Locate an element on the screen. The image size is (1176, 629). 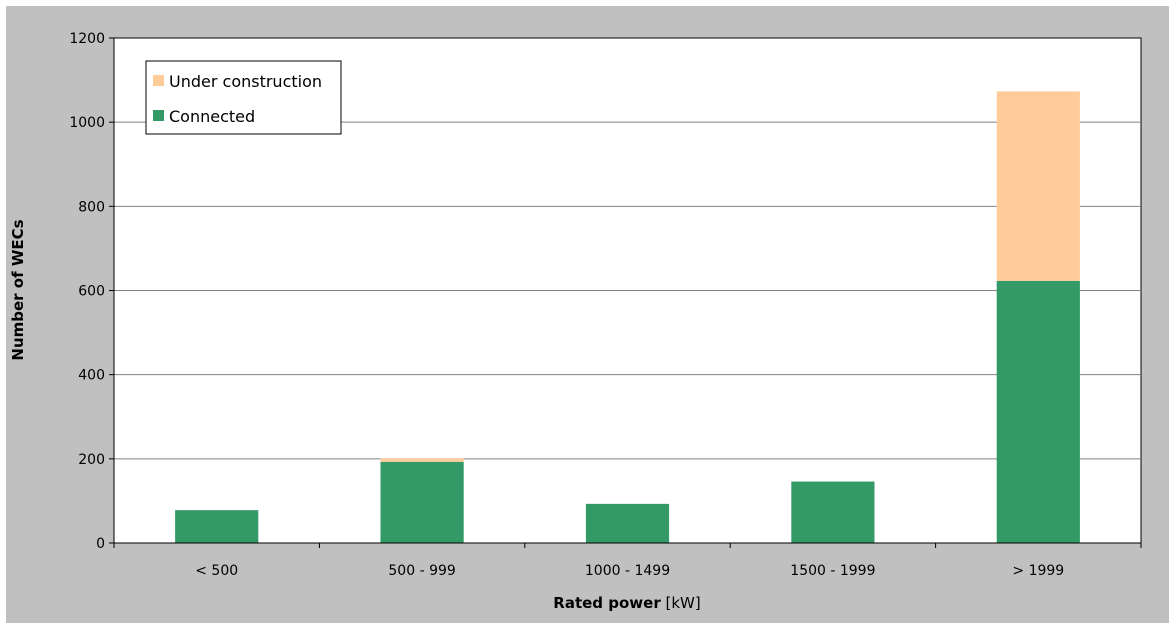
legend: Under construction Connected is located at coordinates (243, 97).